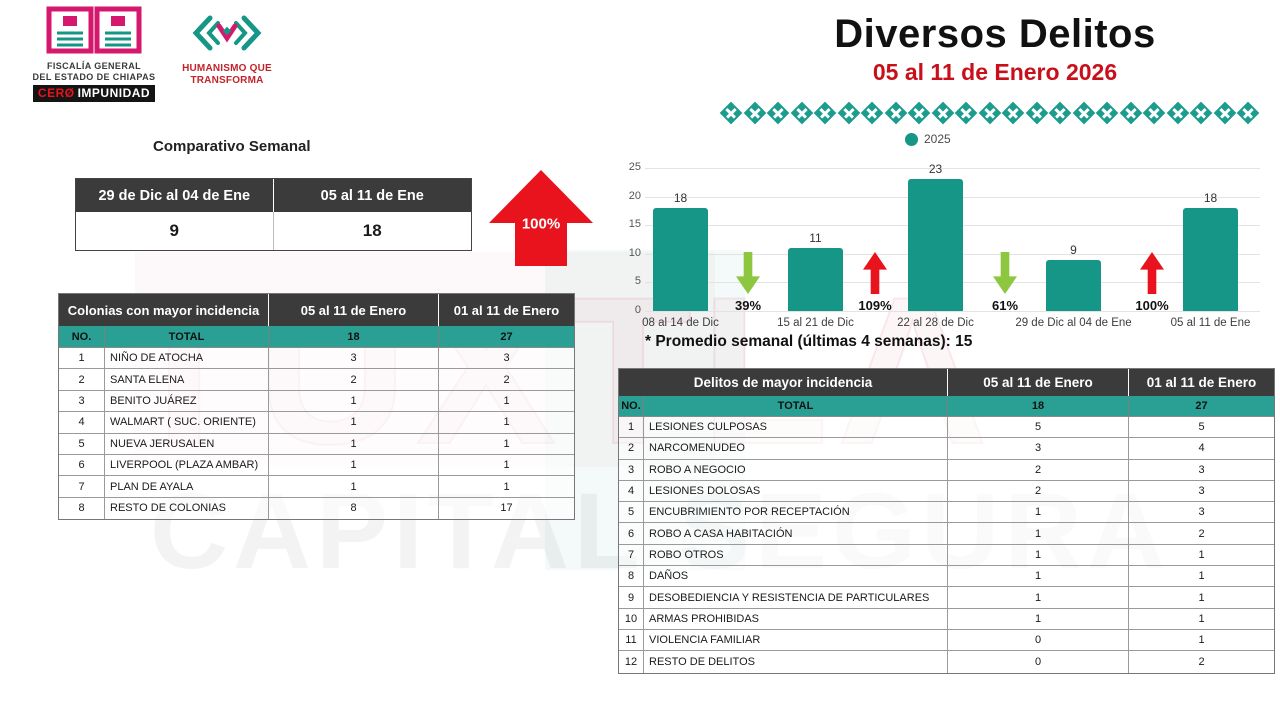  What do you see at coordinates (187, 465) in the screenshot?
I see `row-label: LIVERPOOL (PLAZA AMBAR)` at bounding box center [187, 465].